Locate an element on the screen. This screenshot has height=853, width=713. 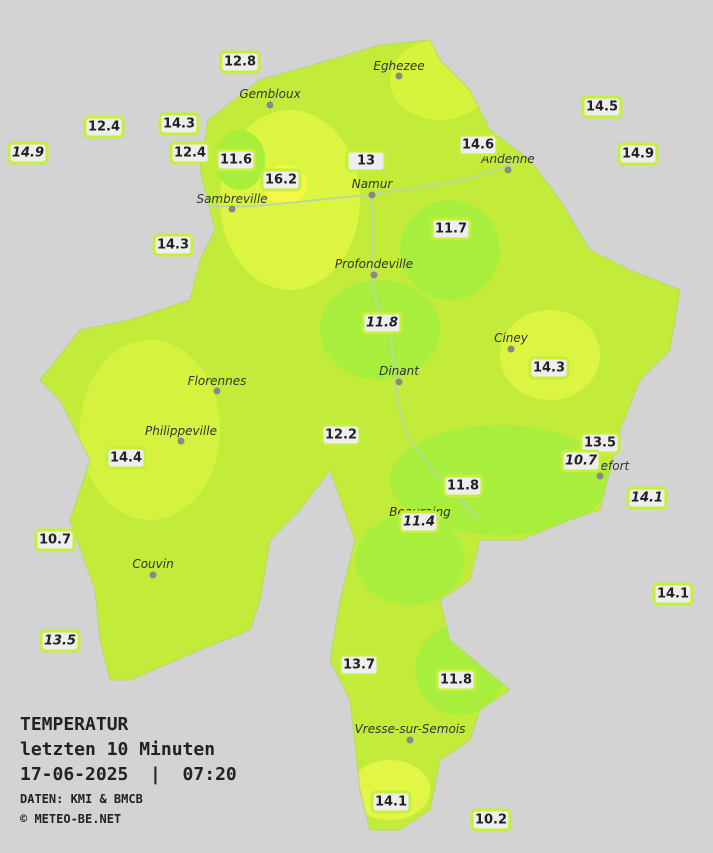
datetime: 17-06-2025 | 07:20 is located at coordinates (128, 774).